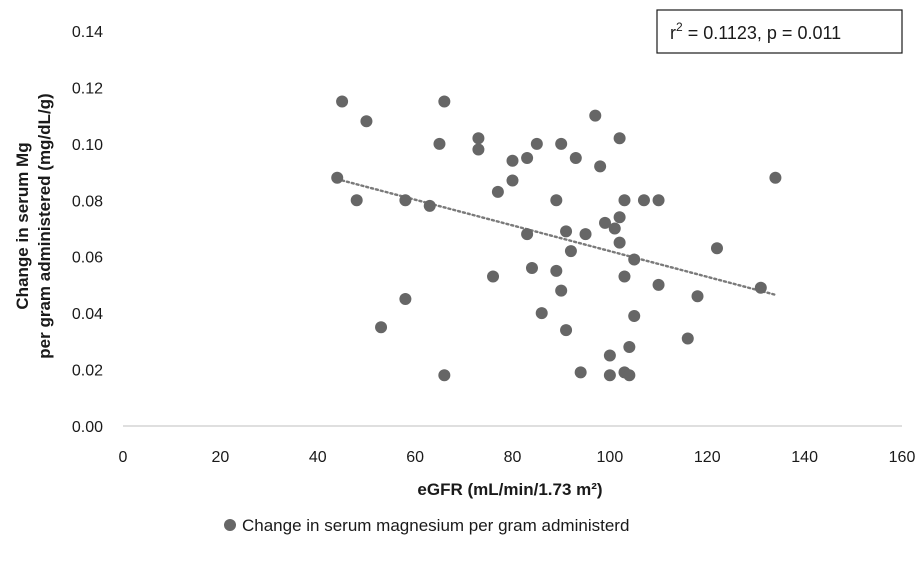 The width and height of the screenshot is (918, 569). Describe the element at coordinates (87, 32) in the screenshot. I see `y-tick-label: 0.14` at that location.